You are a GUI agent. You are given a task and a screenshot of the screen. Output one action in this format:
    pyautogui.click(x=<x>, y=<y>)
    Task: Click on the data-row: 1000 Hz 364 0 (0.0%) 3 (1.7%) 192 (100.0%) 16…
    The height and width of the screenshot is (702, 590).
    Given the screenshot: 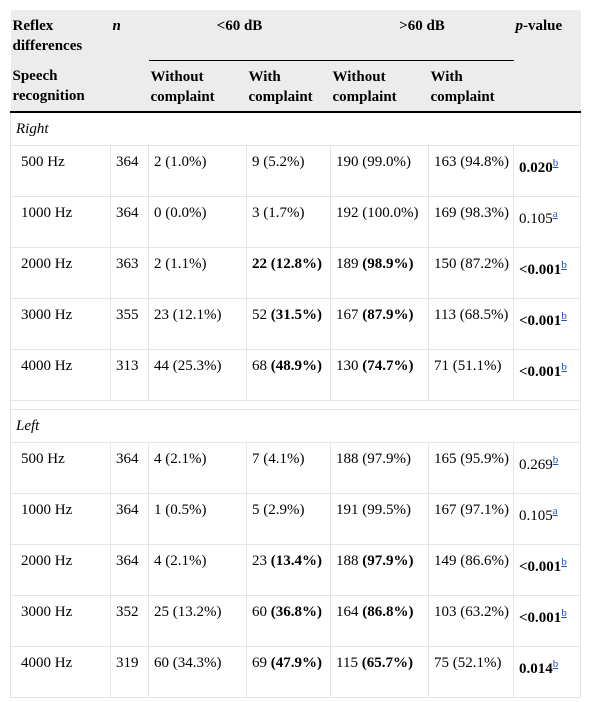 What is the action you would take?
    pyautogui.click(x=295, y=221)
    